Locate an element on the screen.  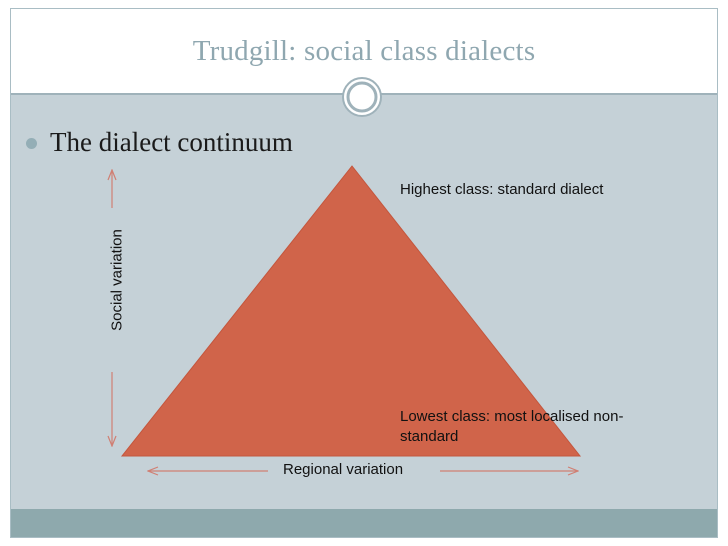
bullet-item: The dialect continuum is located at coordinates (159, 142).